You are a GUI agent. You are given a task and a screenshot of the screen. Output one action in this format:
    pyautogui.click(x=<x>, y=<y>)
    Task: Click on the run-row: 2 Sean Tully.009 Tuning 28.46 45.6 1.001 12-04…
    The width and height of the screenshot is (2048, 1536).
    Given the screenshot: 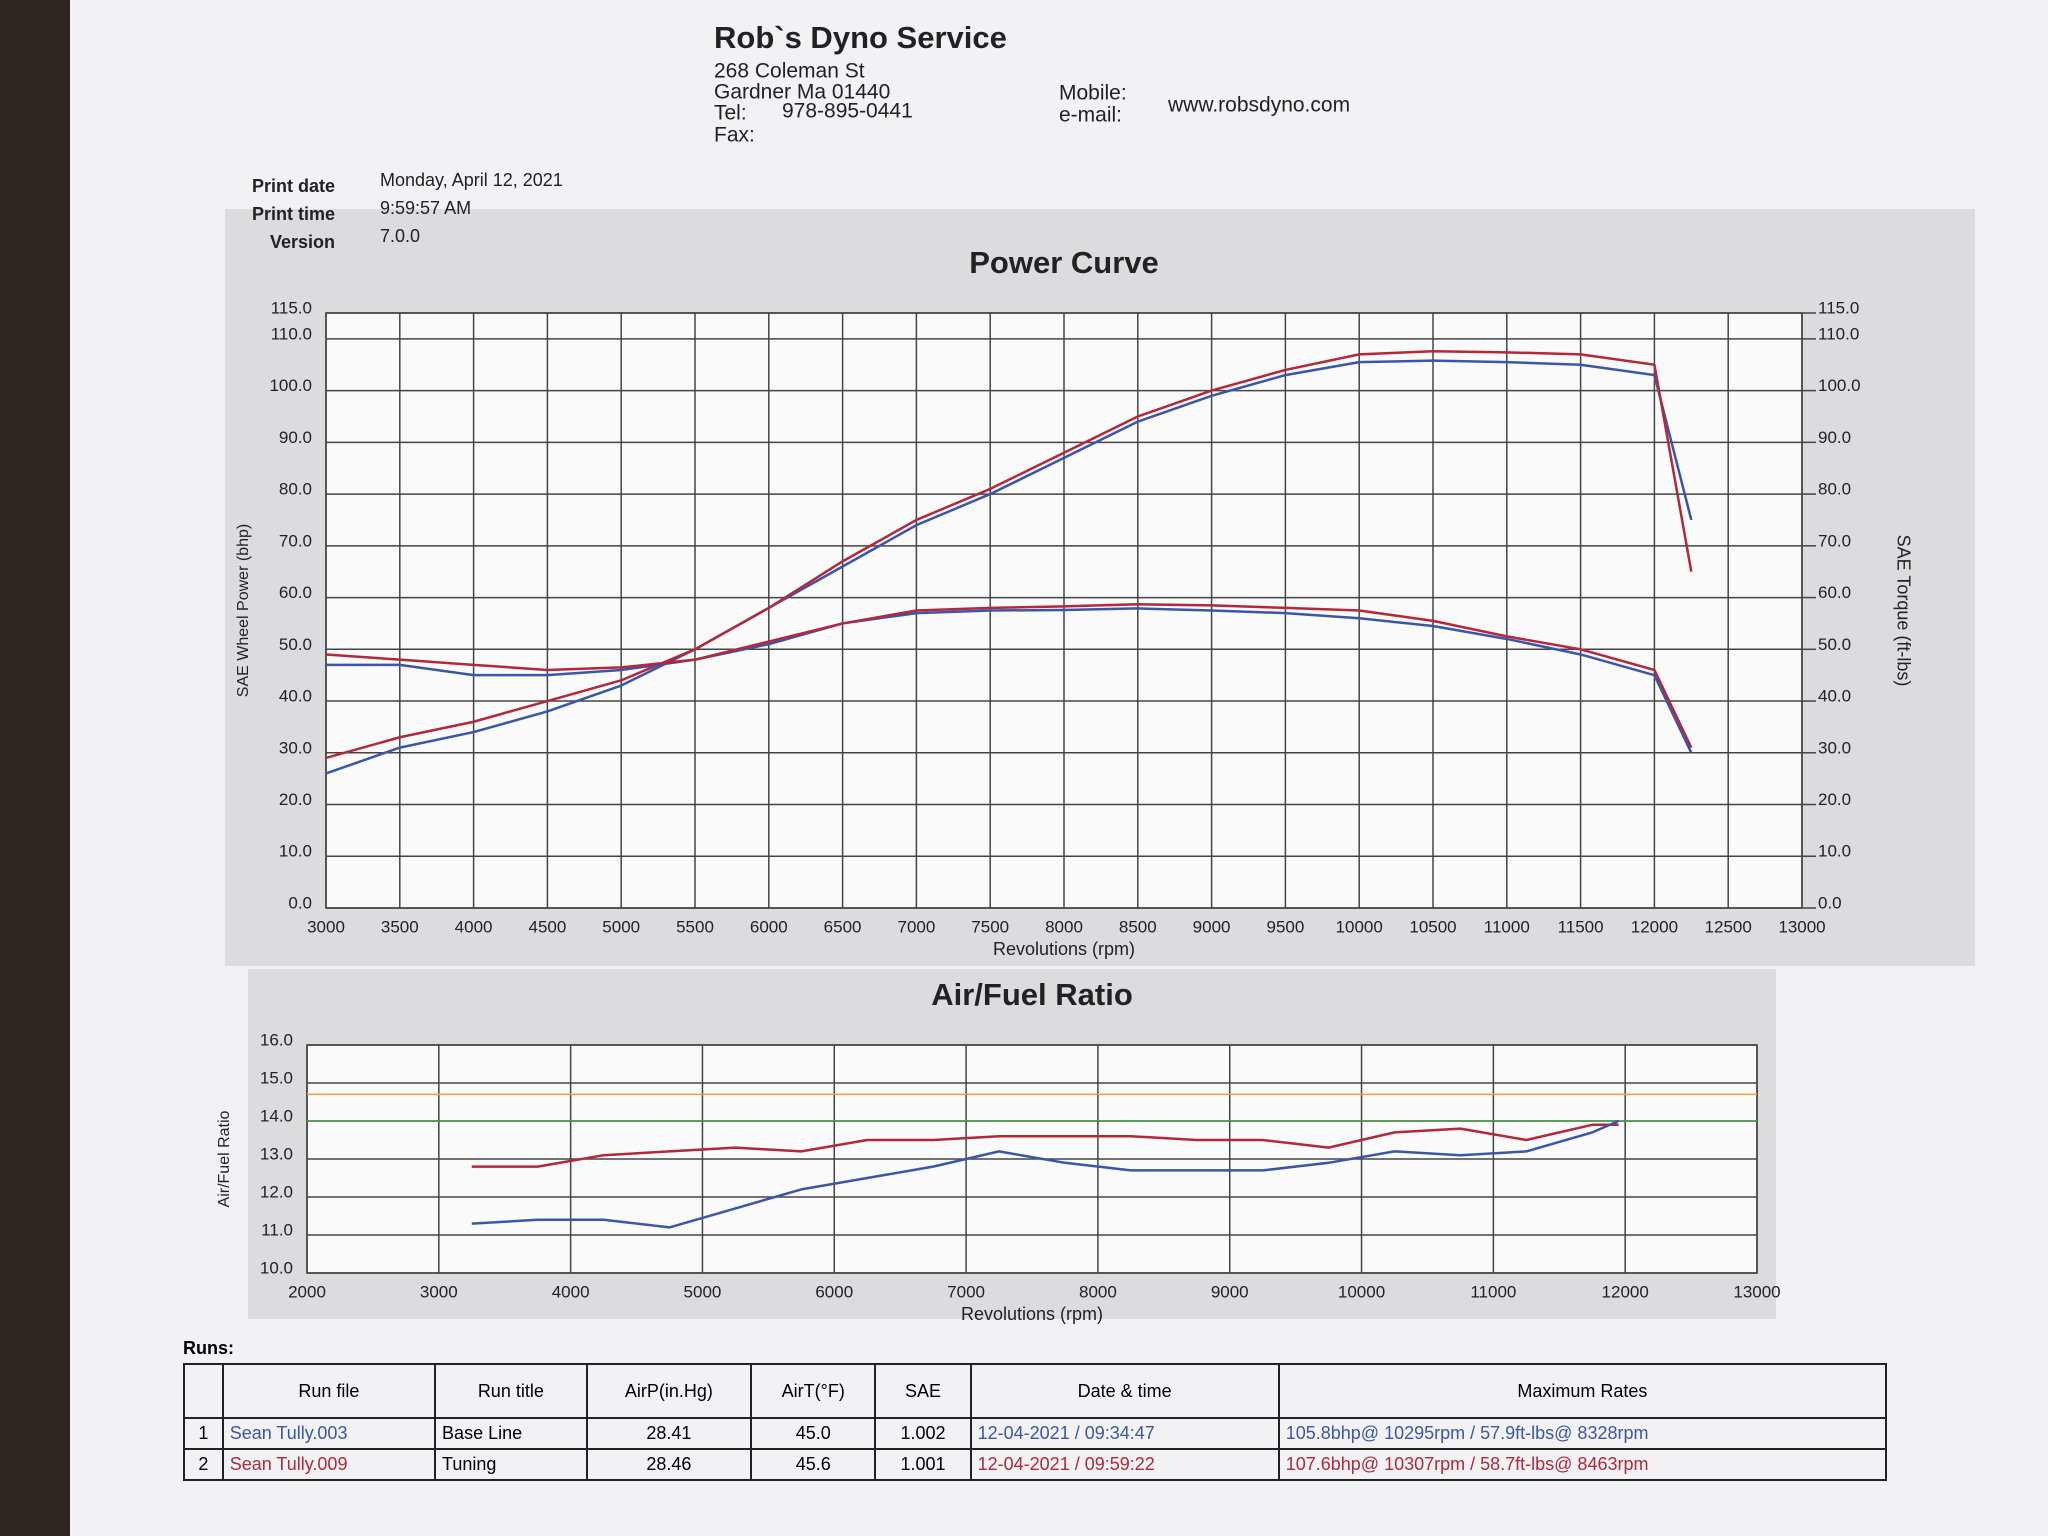 What is the action you would take?
    pyautogui.click(x=1035, y=1464)
    